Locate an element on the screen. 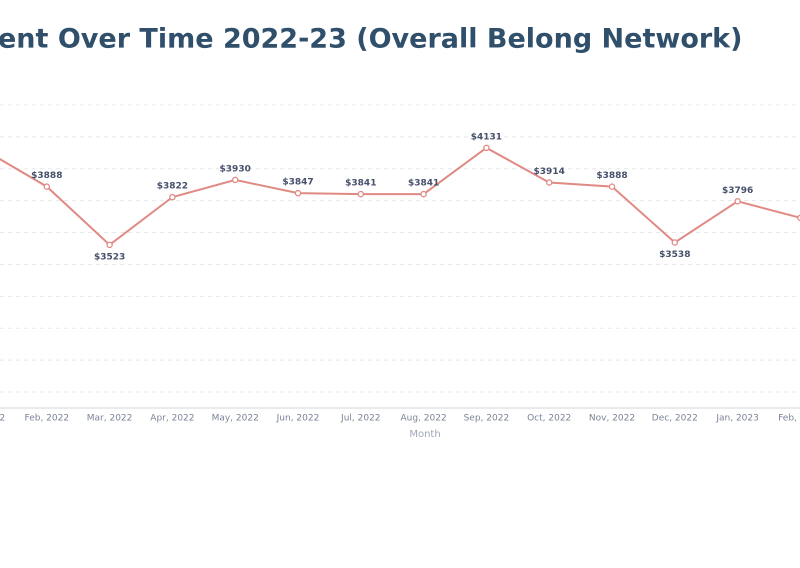  x-tick-label: Jan, 2022 is located at coordinates (2, 419).